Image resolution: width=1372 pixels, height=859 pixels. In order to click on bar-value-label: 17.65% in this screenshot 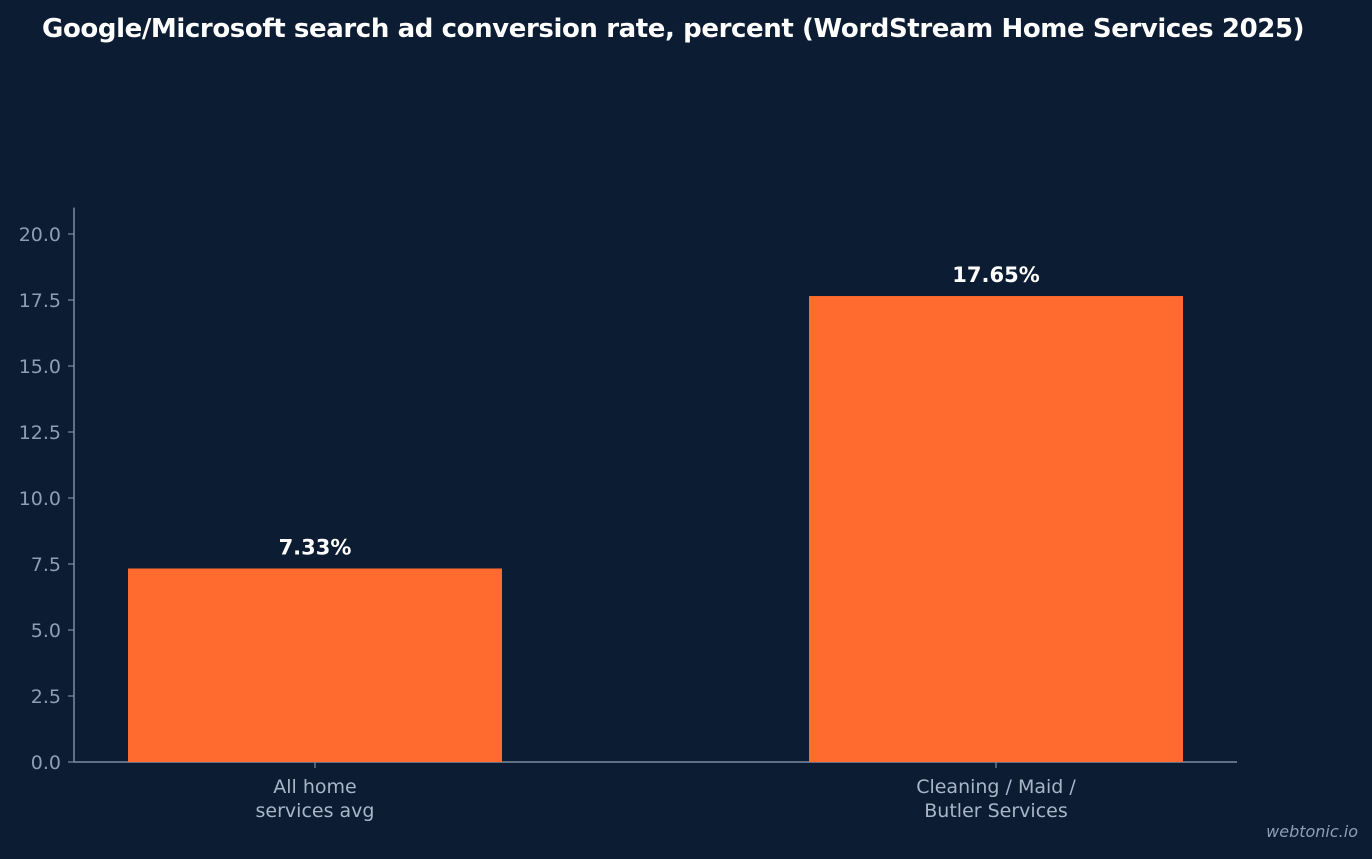, I will do `click(995, 275)`.